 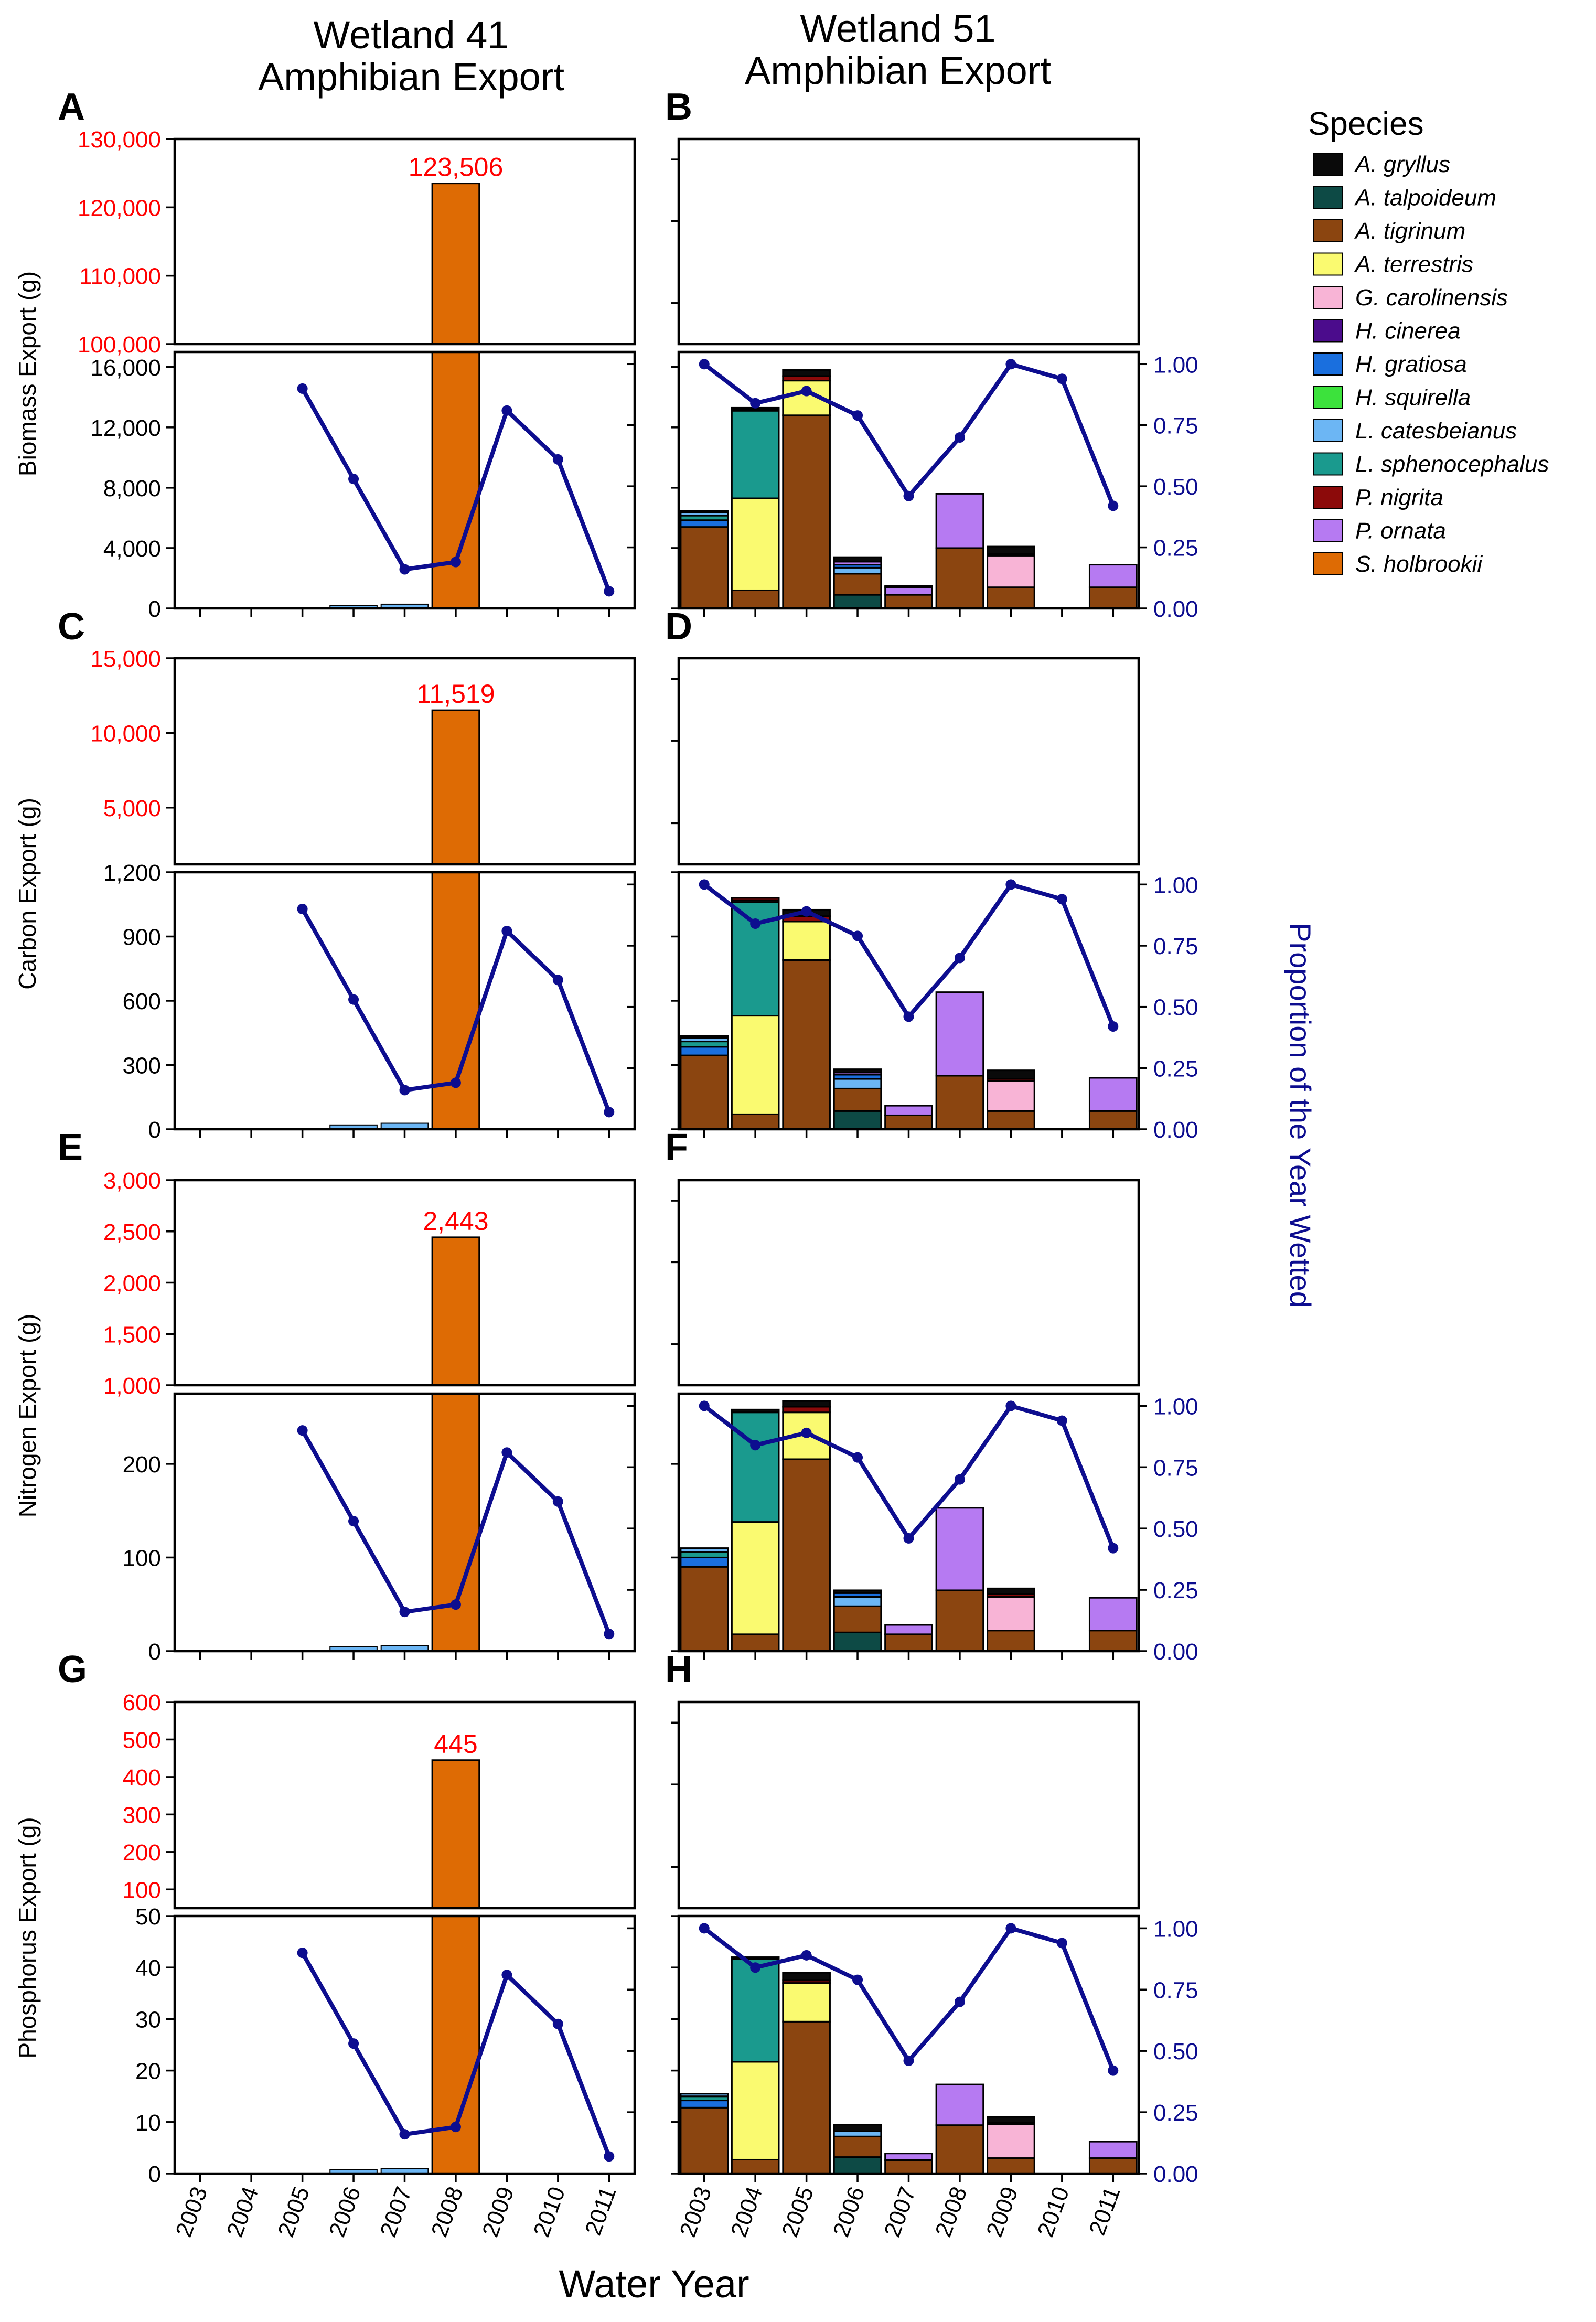 I want to click on w51-year-label-2003: 2003, so click(x=696, y=2212).